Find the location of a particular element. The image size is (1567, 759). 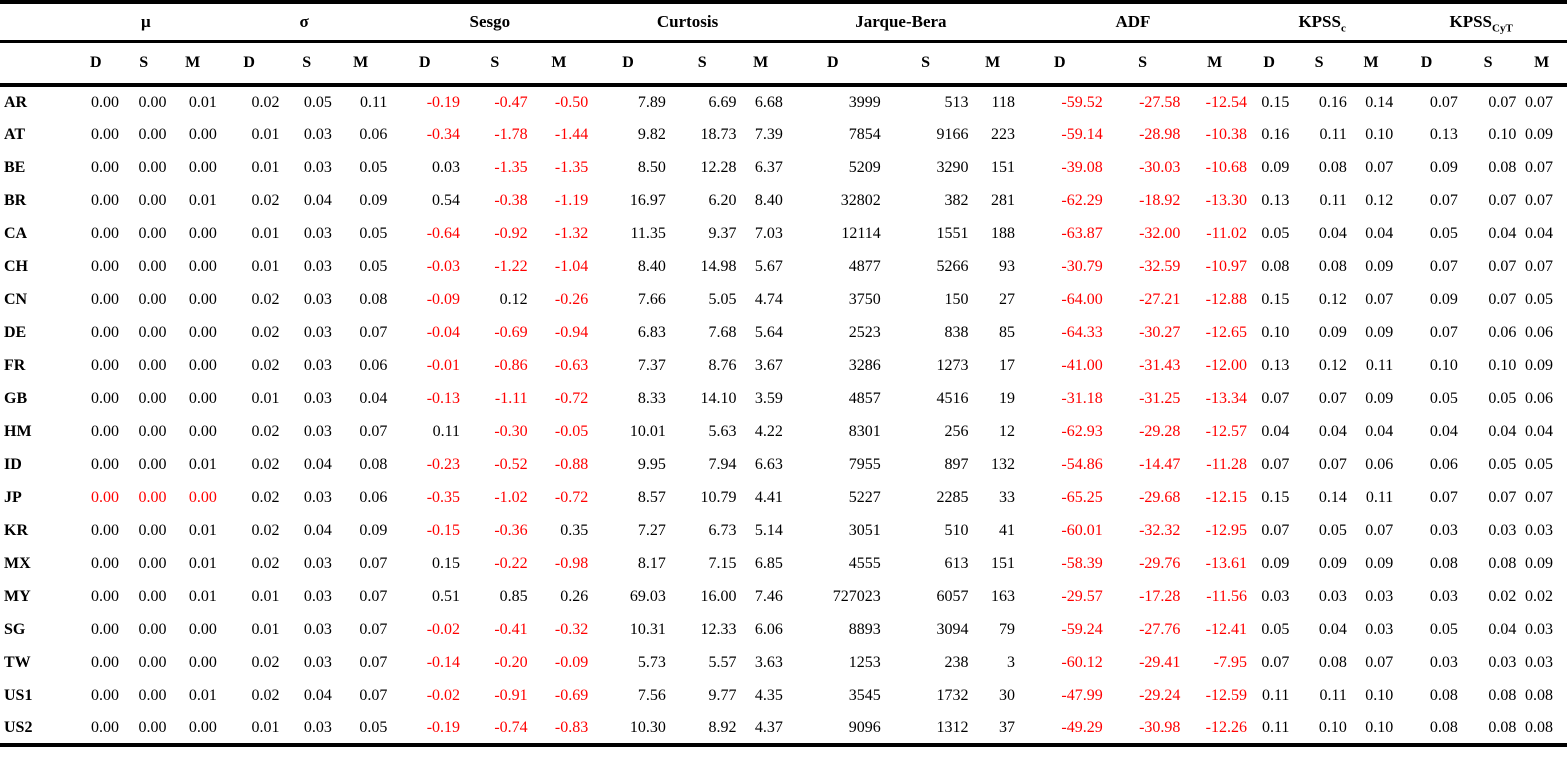

cell: 238 is located at coordinates (956, 662).